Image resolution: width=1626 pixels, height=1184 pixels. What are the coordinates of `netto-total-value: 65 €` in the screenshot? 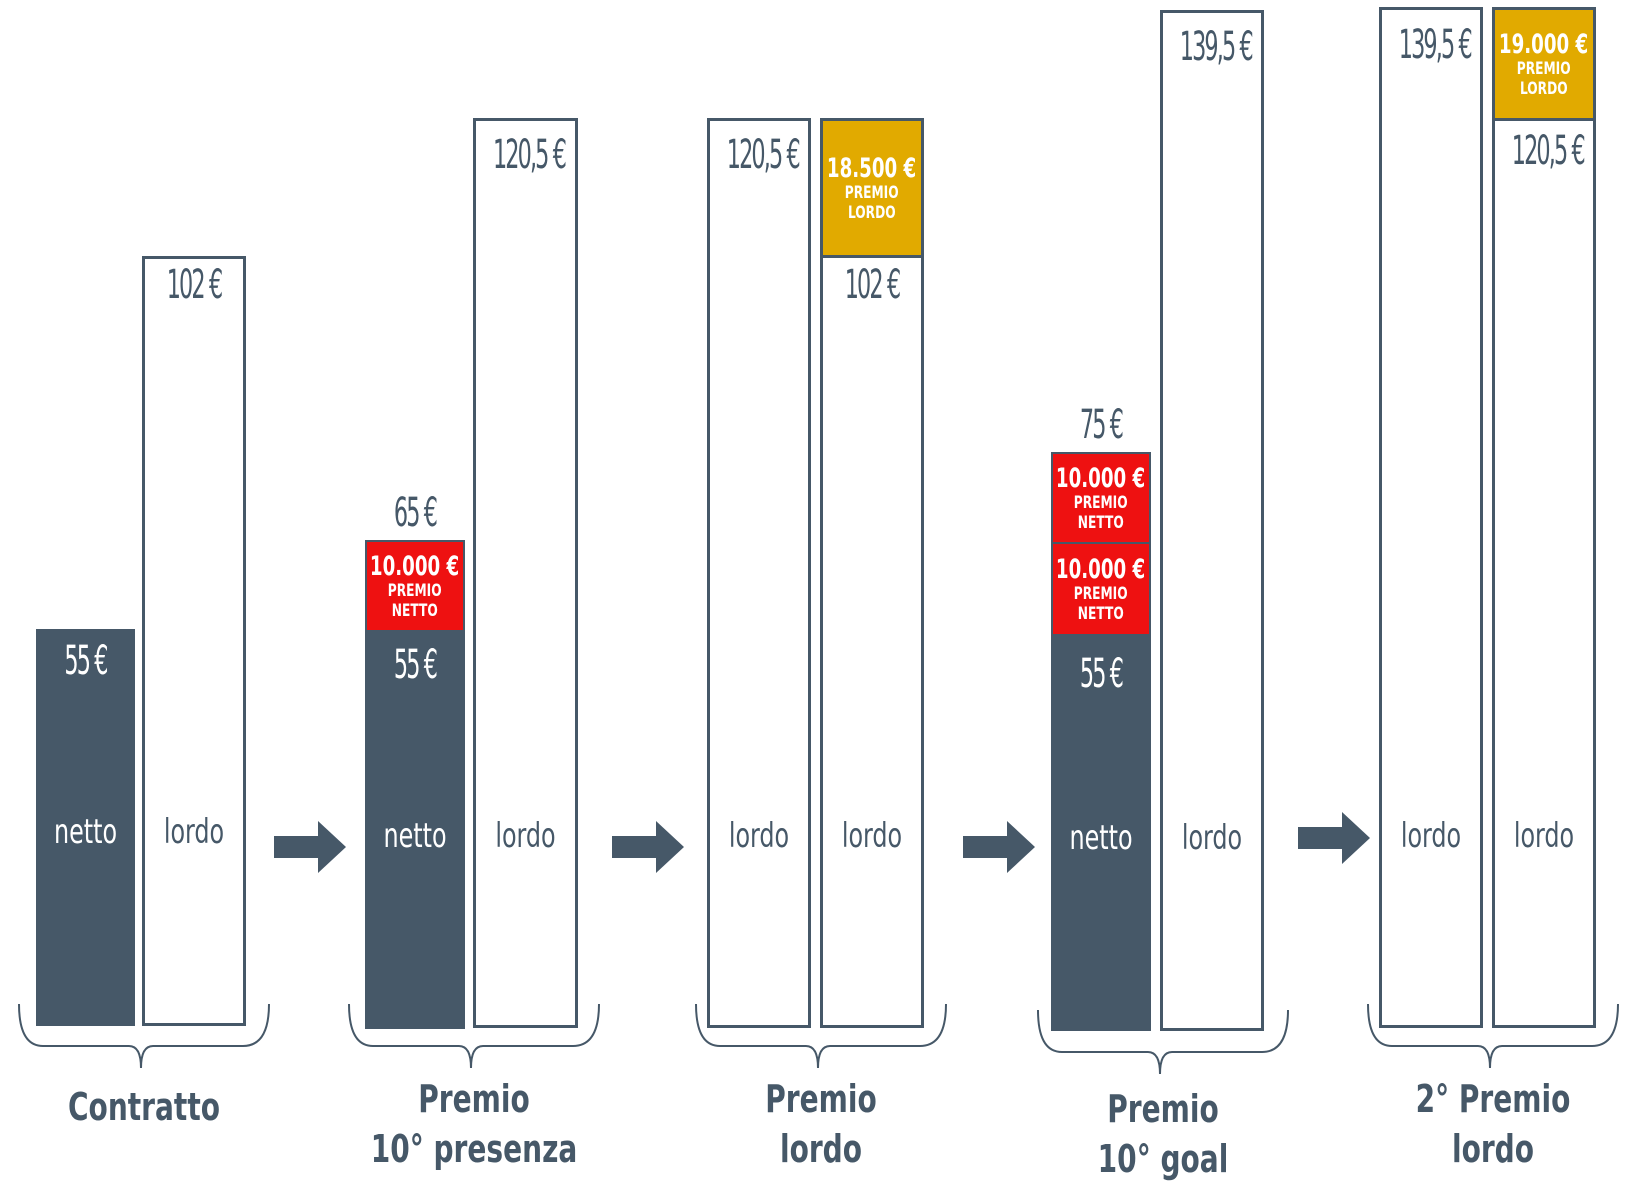 It's located at (415, 513).